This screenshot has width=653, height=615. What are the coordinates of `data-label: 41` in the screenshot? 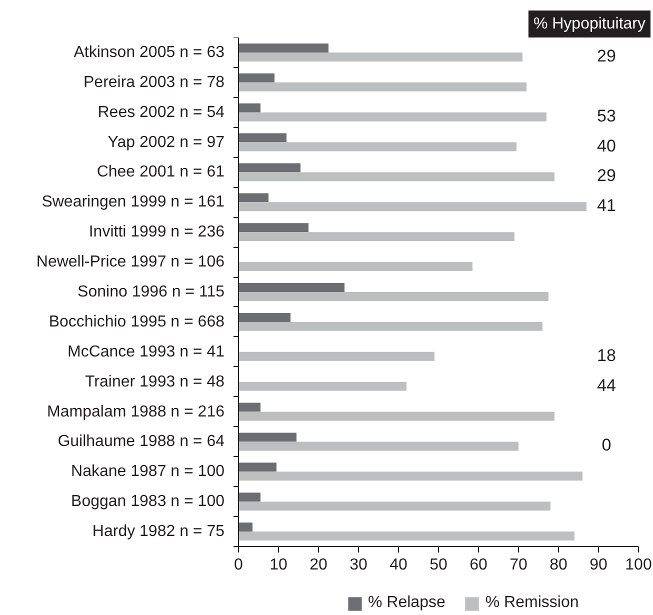 It's located at (606, 206).